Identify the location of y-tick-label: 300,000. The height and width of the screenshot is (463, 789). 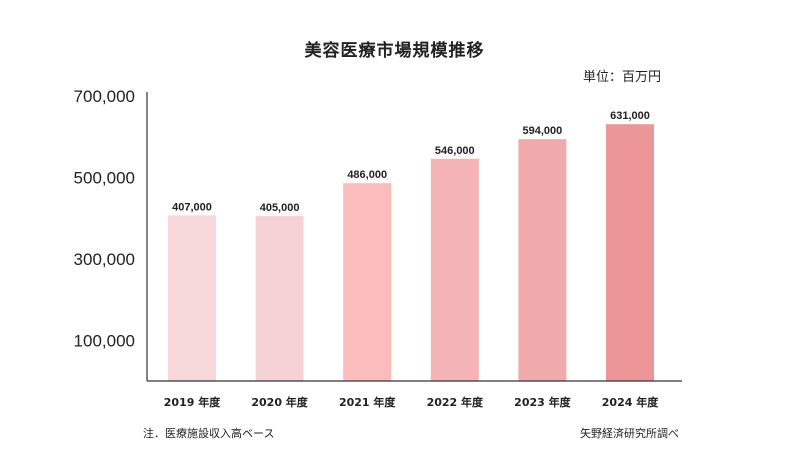
(104, 259).